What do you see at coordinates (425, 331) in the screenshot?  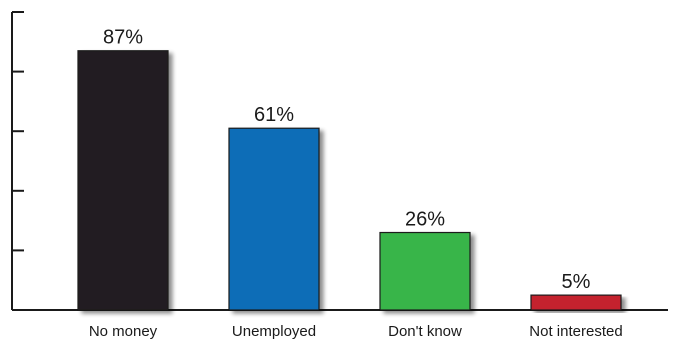 I see `category-label-2: Don't know` at bounding box center [425, 331].